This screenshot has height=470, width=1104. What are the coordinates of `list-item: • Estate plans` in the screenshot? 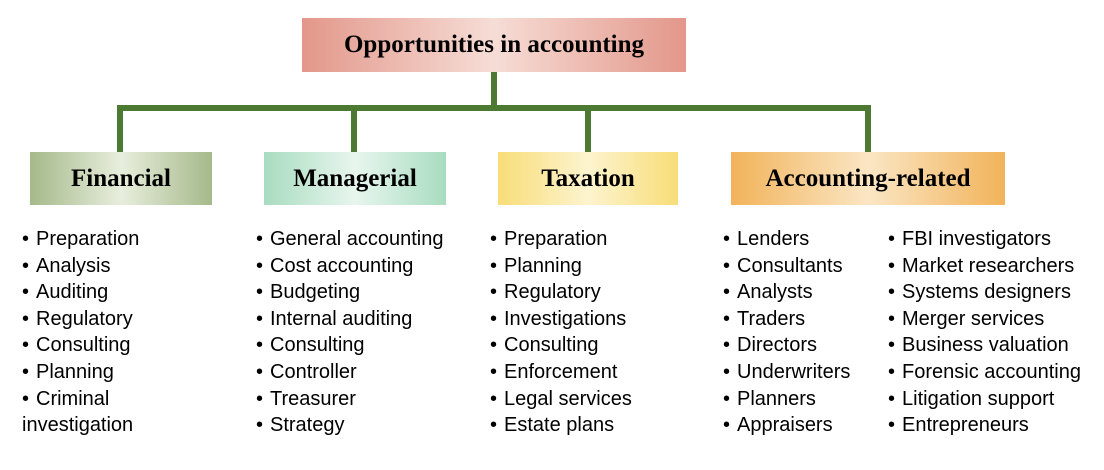 It's located at (561, 425).